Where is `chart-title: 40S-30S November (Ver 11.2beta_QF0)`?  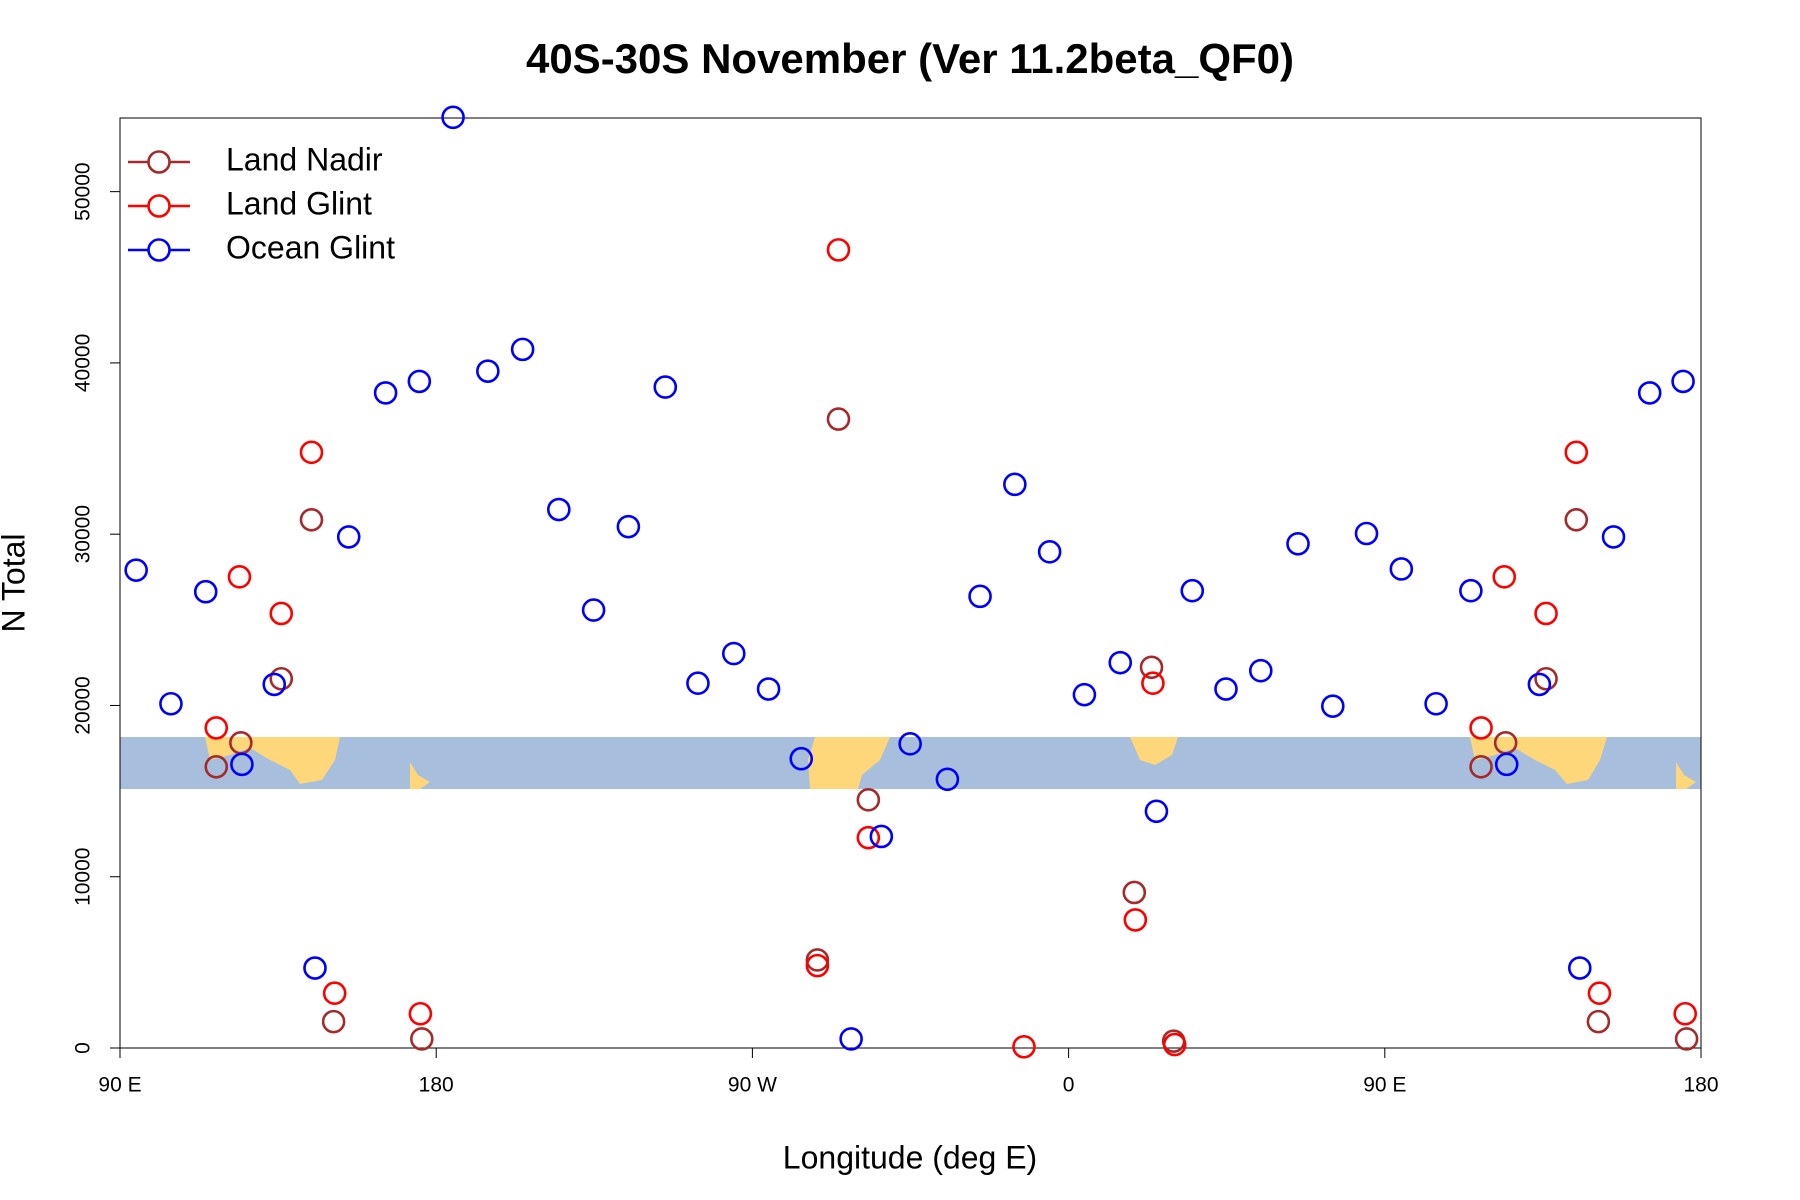 chart-title: 40S-30S November (Ver 11.2beta_QF0) is located at coordinates (910, 58).